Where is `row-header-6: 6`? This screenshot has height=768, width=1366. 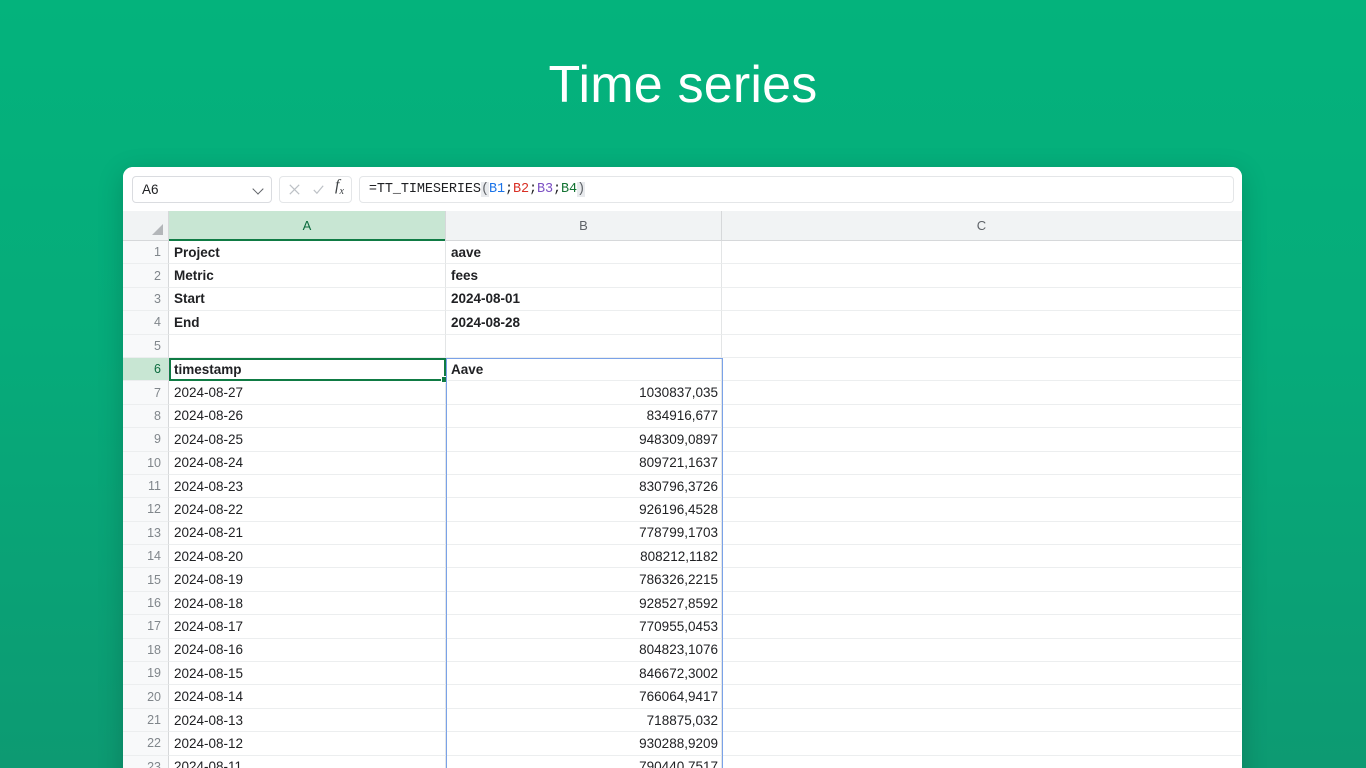 row-header-6: 6 is located at coordinates (146, 369).